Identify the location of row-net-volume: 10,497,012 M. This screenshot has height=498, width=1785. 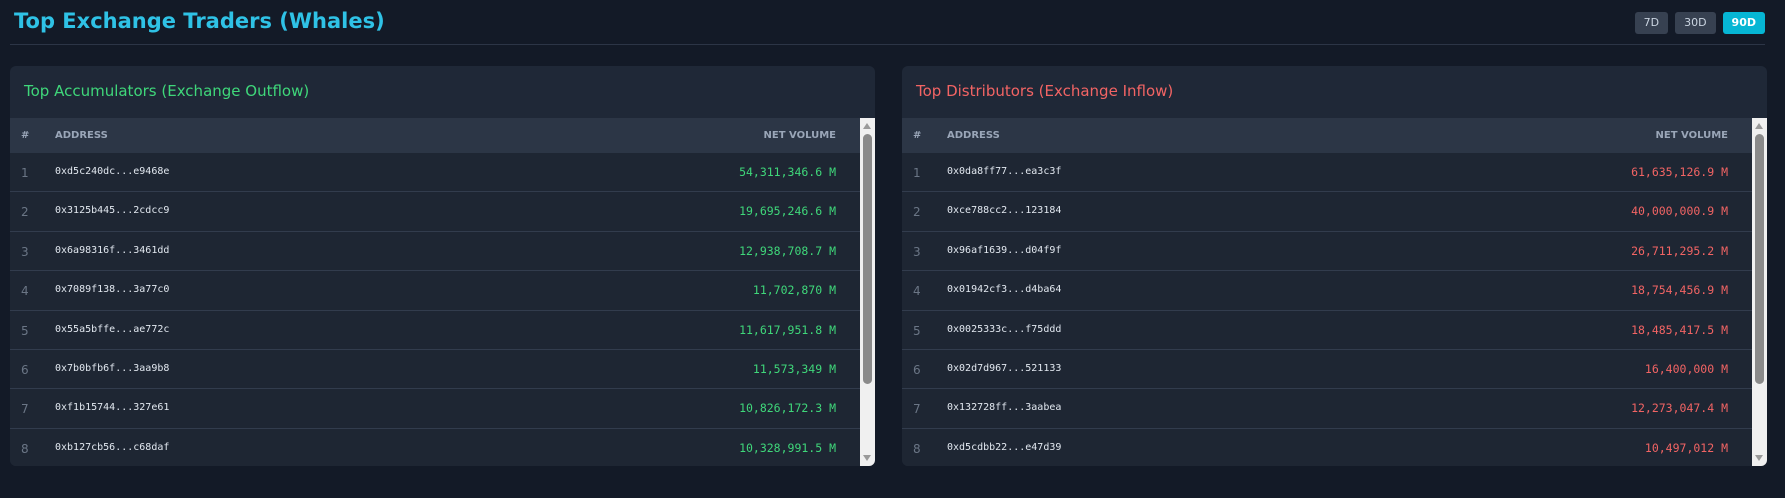
(1686, 447).